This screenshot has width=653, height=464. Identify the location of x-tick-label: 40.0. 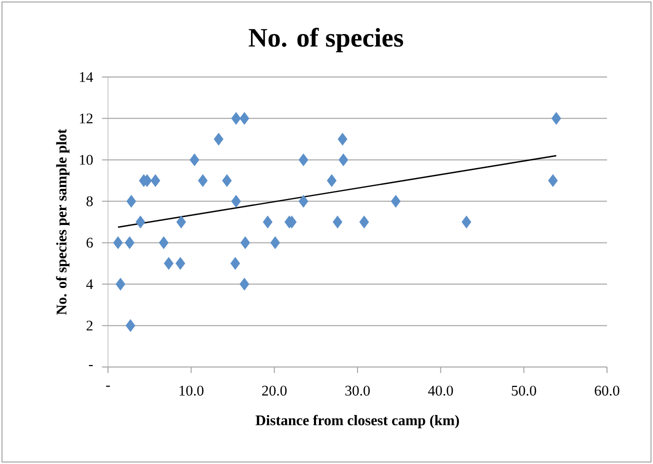
(440, 391).